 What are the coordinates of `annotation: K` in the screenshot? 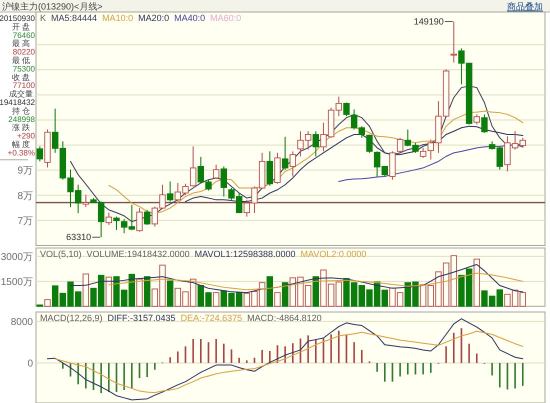 It's located at (43, 18).